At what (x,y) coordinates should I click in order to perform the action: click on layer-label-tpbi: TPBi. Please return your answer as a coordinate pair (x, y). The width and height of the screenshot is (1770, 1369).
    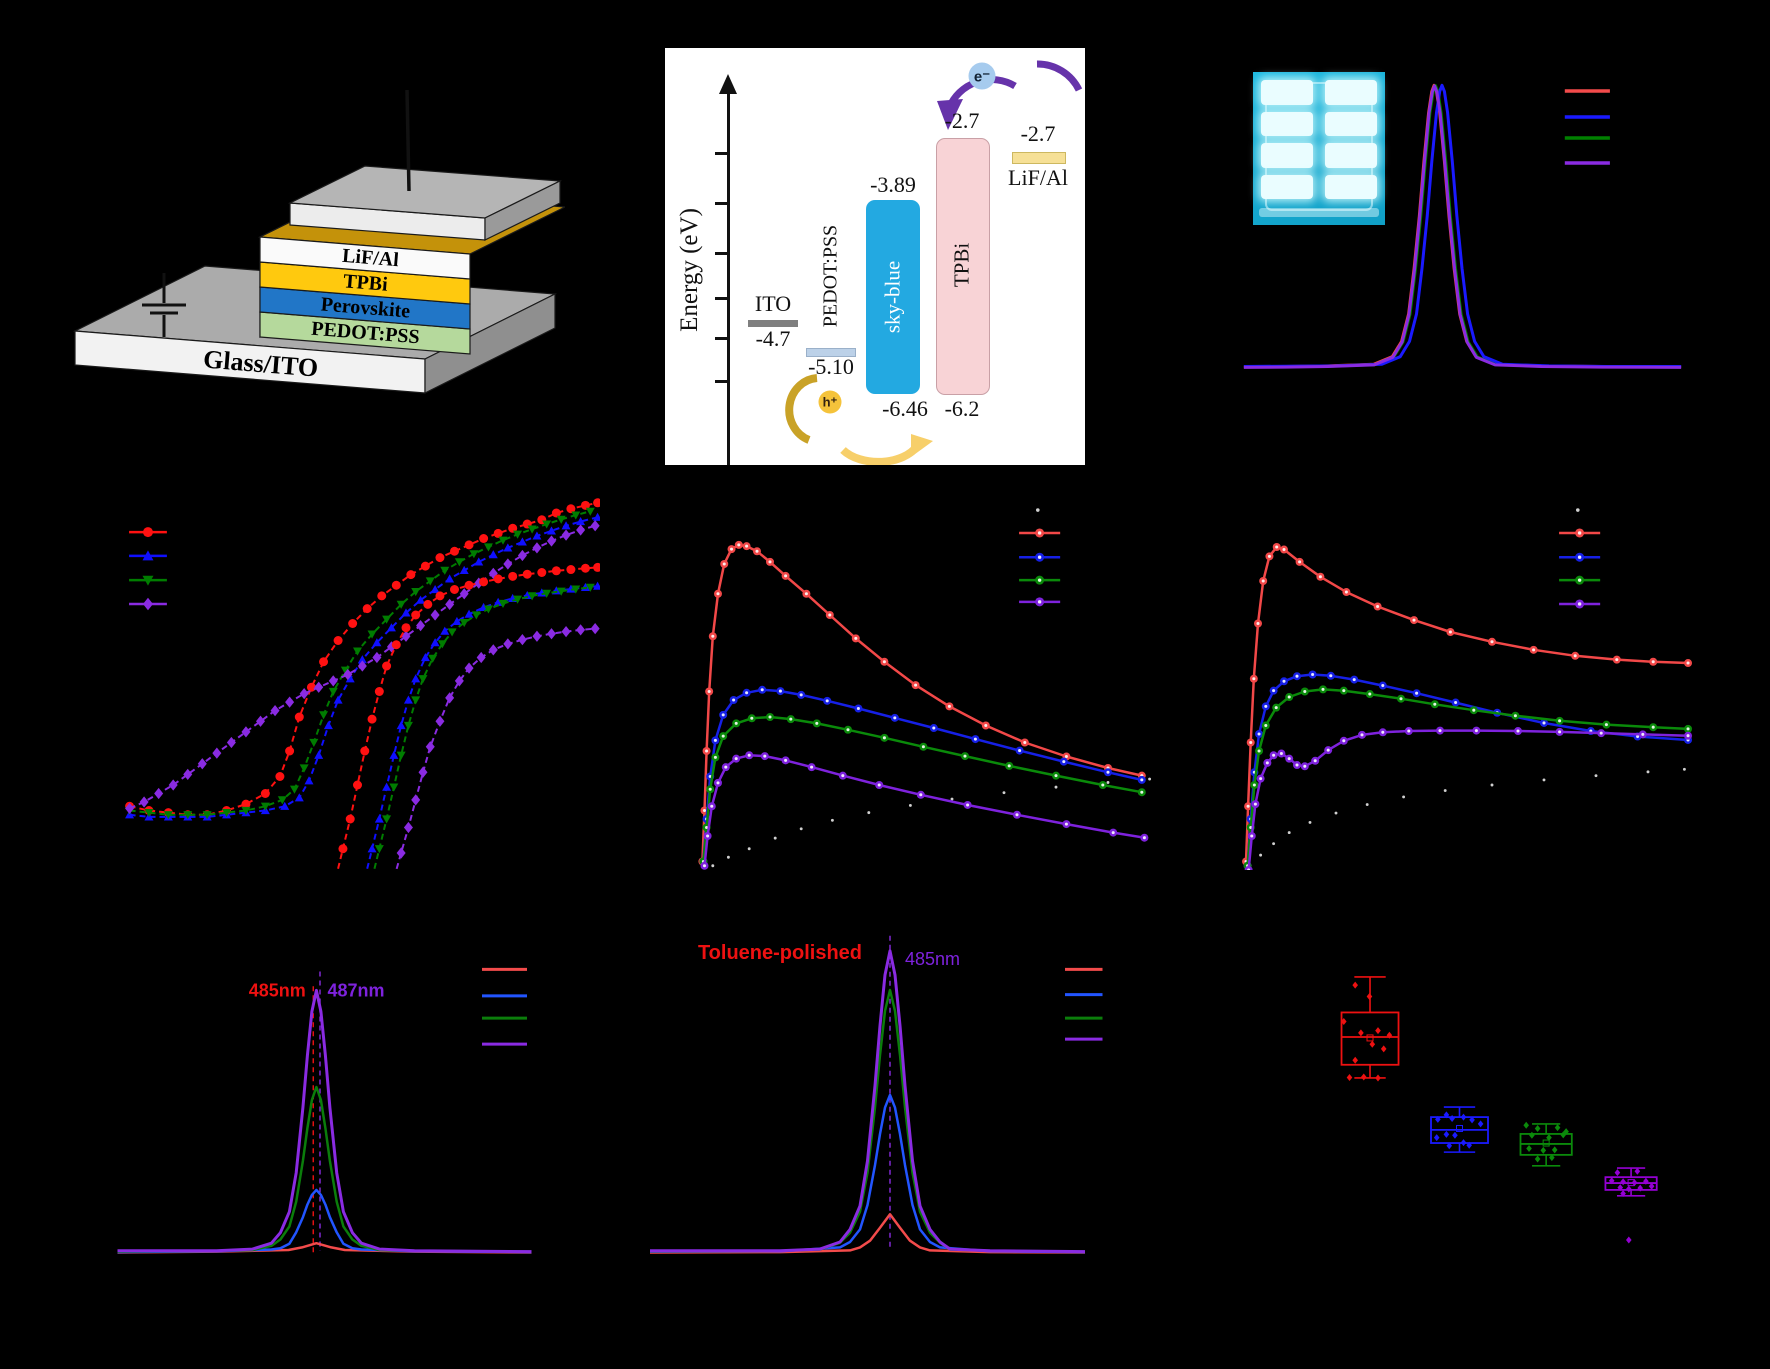
    Looking at the image, I should click on (365, 283).